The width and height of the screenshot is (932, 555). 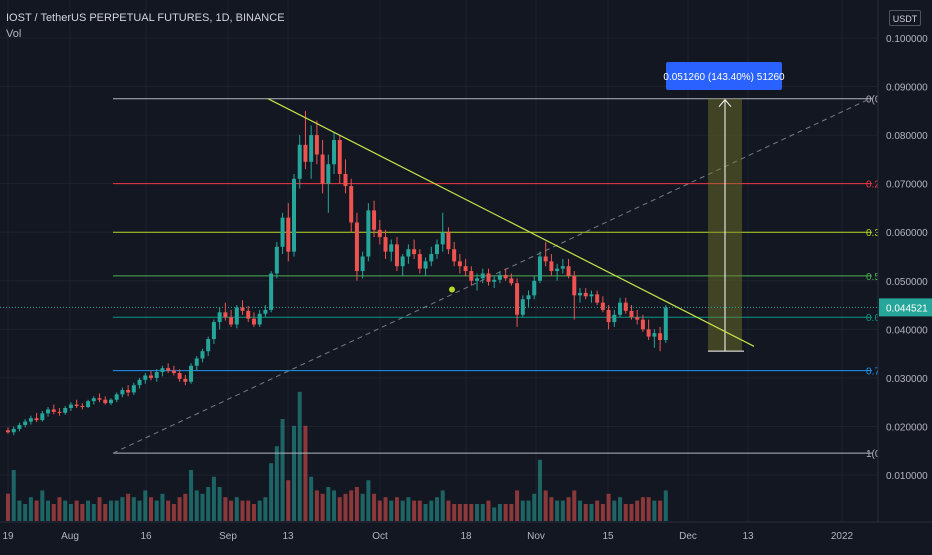 I want to click on x-tick-label: 15, so click(x=608, y=536).